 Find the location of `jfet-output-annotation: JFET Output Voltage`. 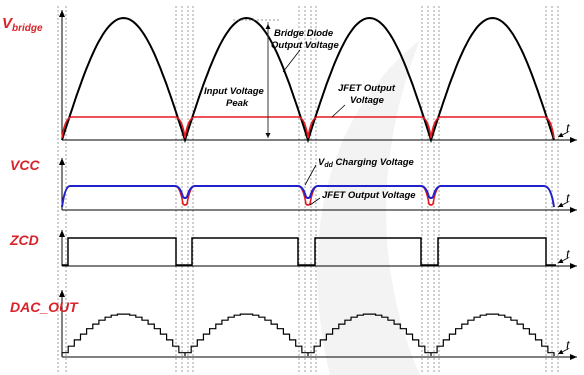

jfet-output-annotation: JFET Output Voltage is located at coordinates (368, 94).